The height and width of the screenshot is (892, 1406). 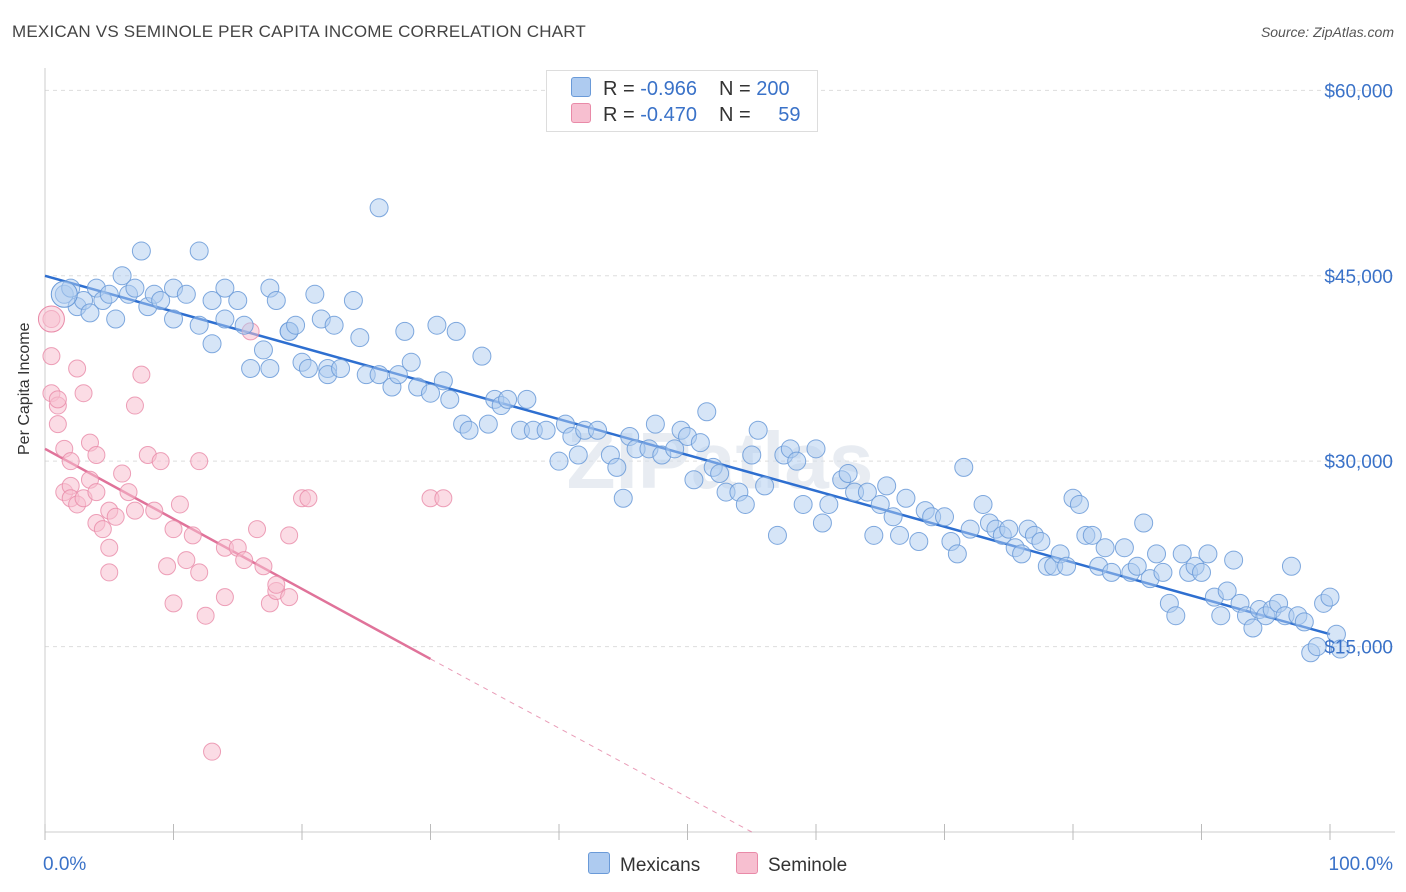 What do you see at coordinates (1358, 462) in the screenshot?
I see `y-tick-label: $30,000` at bounding box center [1358, 462].